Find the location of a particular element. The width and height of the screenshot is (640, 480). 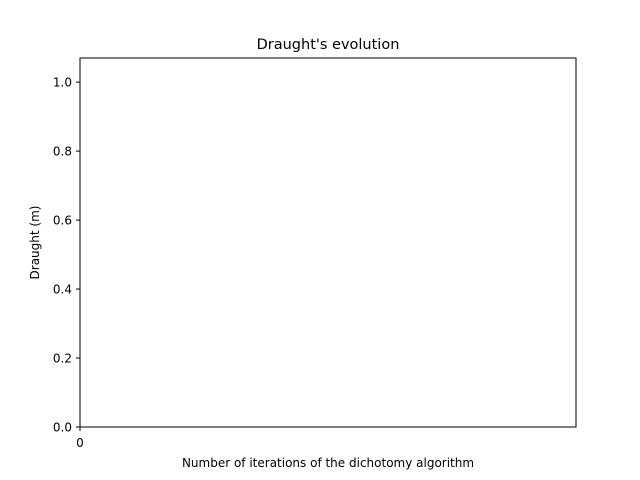

x-axis: 0 is located at coordinates (80, 438).